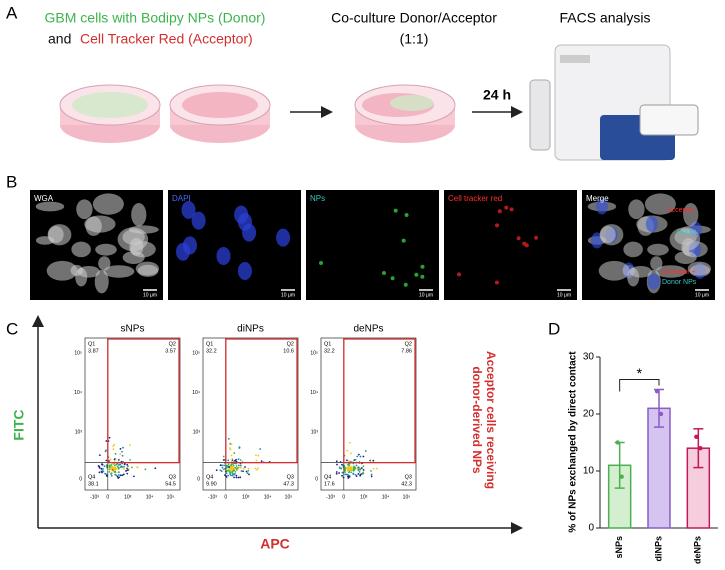 This screenshot has height=570, width=725. I want to click on data-point, so click(617, 442).